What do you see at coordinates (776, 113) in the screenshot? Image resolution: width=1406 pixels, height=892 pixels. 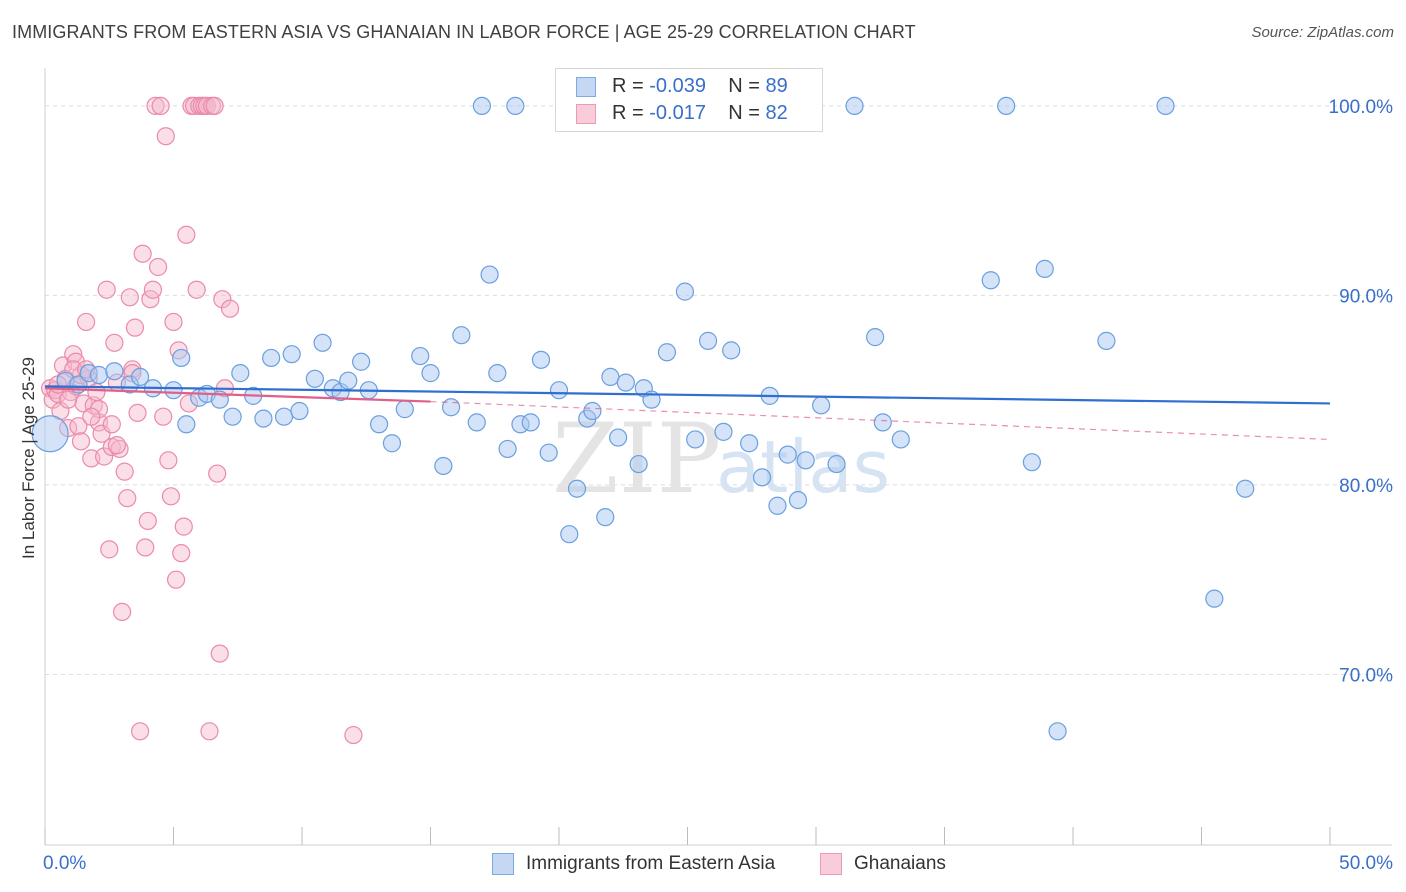 I see `legend-n-value: 82` at bounding box center [776, 113].